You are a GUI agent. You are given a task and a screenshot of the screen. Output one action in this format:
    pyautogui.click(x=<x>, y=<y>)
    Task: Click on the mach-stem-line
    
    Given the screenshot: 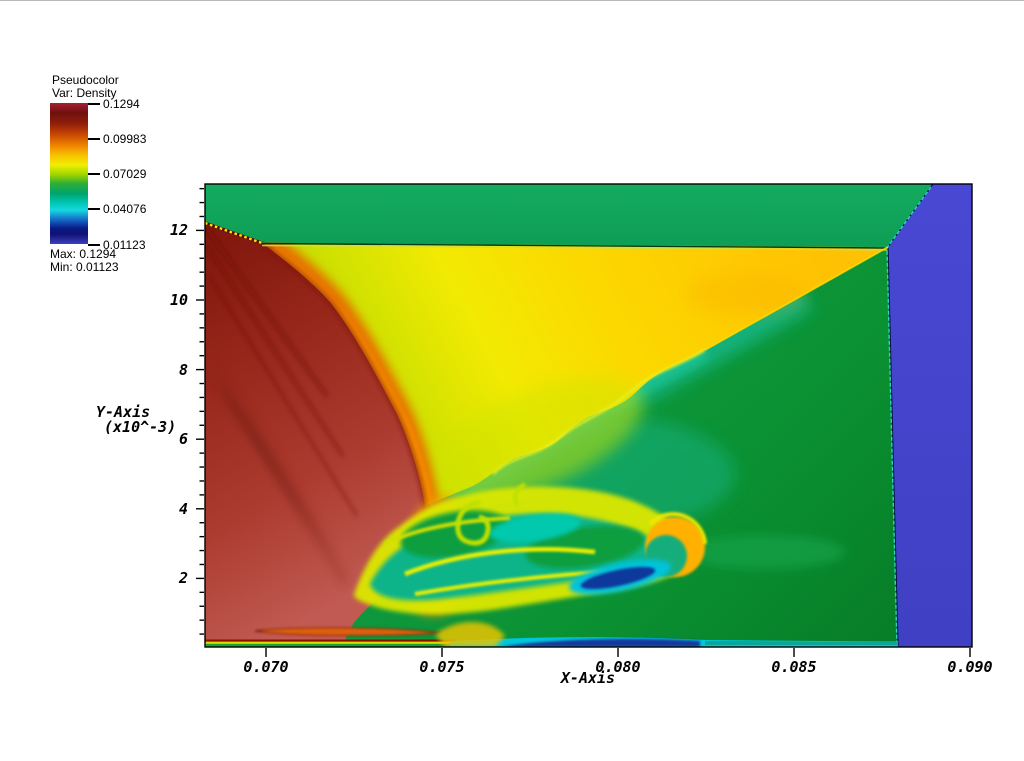 What is the action you would take?
    pyautogui.click(x=234, y=233)
    